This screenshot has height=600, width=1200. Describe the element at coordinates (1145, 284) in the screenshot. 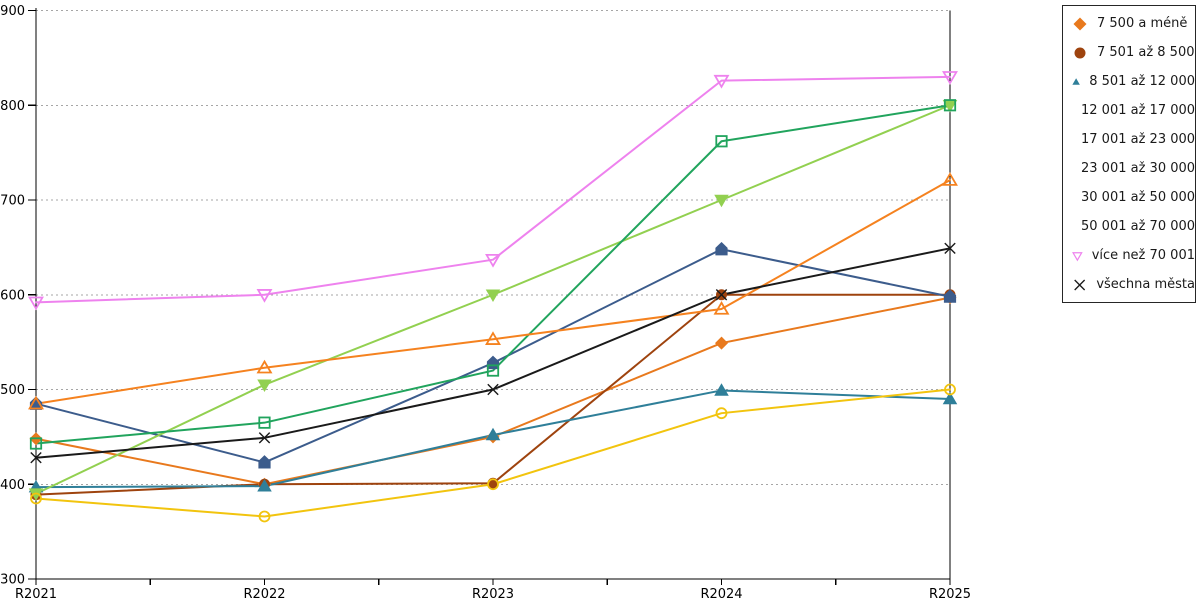

I see `legend-item-label: všechna města` at that location.